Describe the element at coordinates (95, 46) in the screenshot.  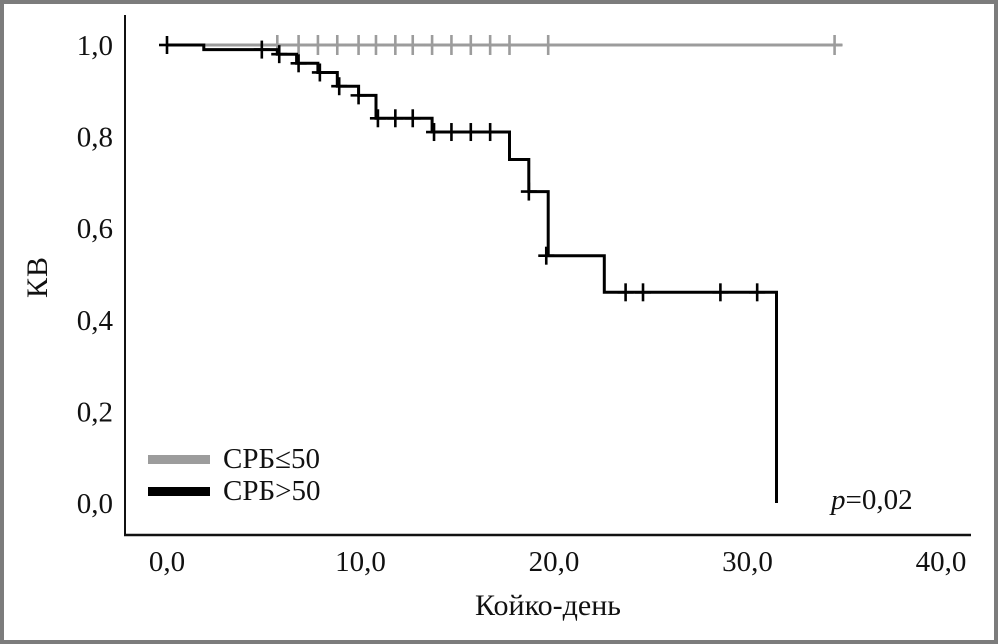
I see `y-tick-label: 1,0` at that location.